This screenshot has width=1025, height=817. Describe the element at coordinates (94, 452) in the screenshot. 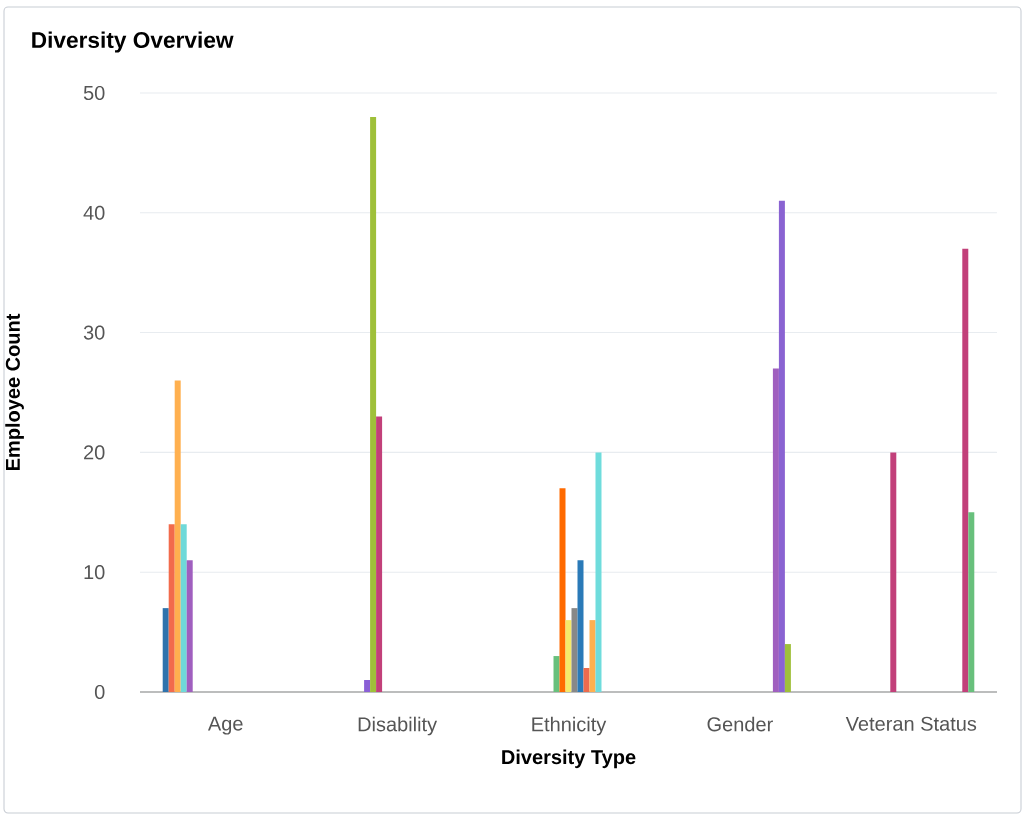

I see `y-tick-label: 20` at that location.